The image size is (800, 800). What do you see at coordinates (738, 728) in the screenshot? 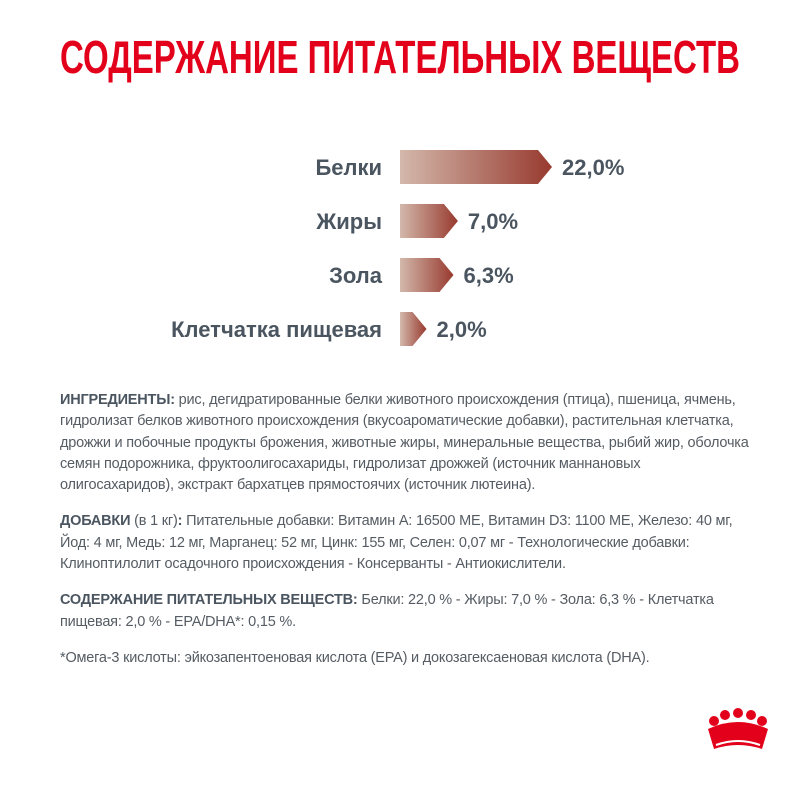
I see `logo` at bounding box center [738, 728].